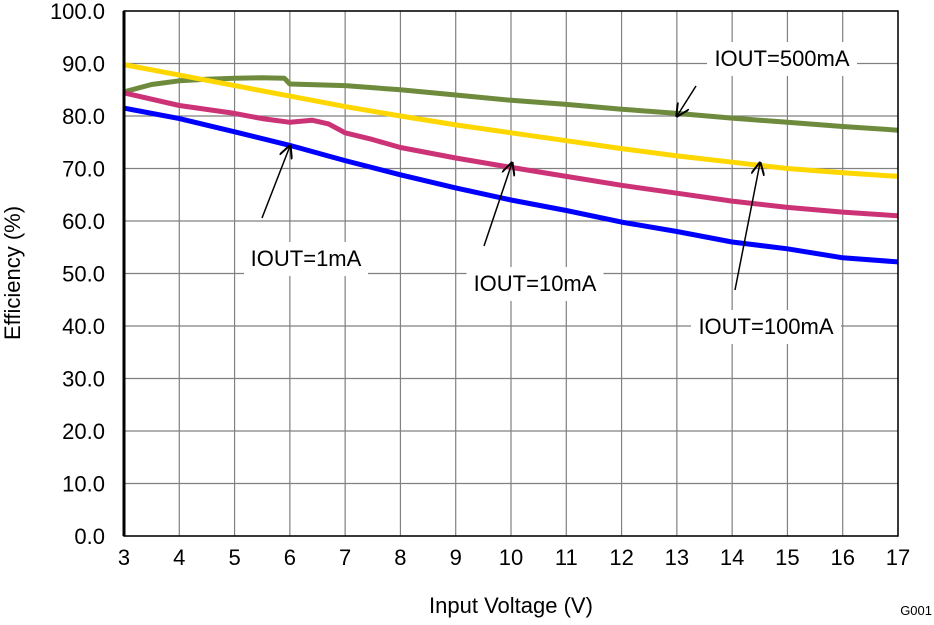 Image resolution: width=934 pixels, height=625 pixels. Describe the element at coordinates (83, 326) in the screenshot. I see `y-tick-label: 40.0` at that location.